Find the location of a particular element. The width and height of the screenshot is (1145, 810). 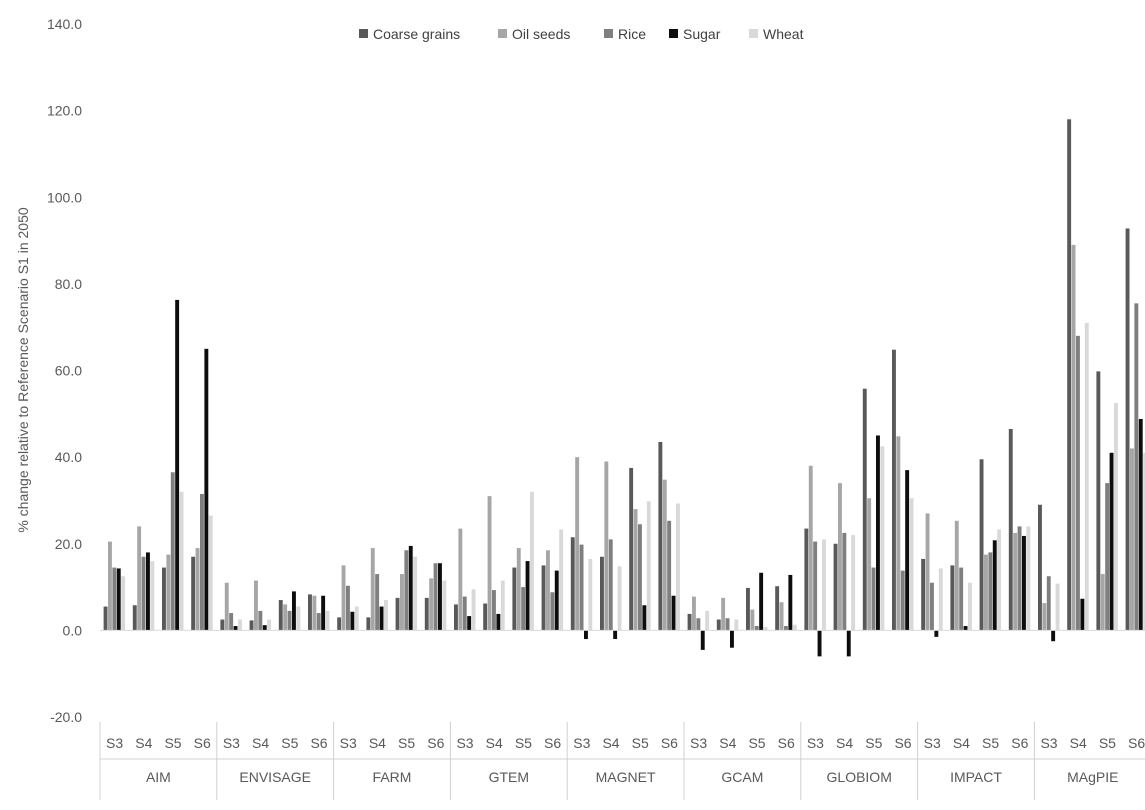

legend-label: Wheat is located at coordinates (783, 34).